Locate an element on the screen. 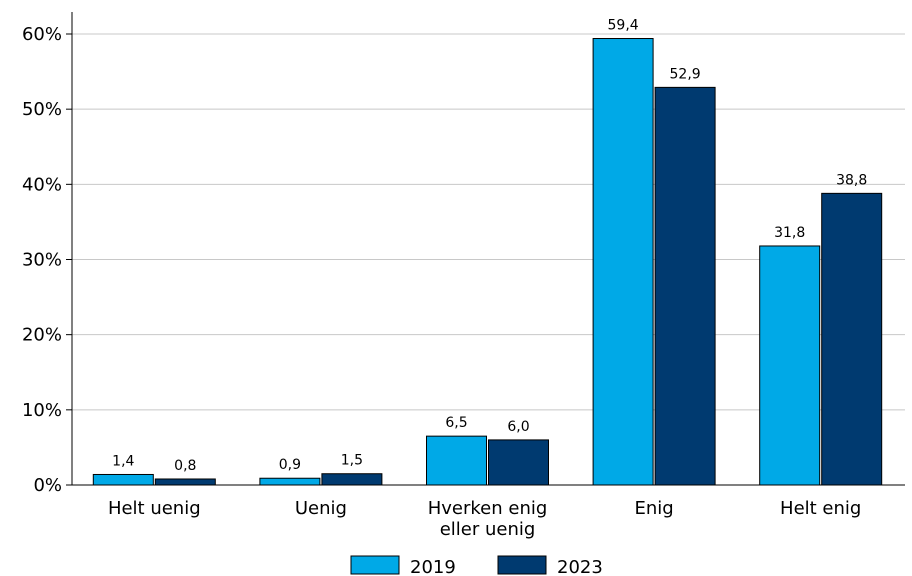 The width and height of the screenshot is (912, 576). data-label: 52,9 is located at coordinates (685, 74).